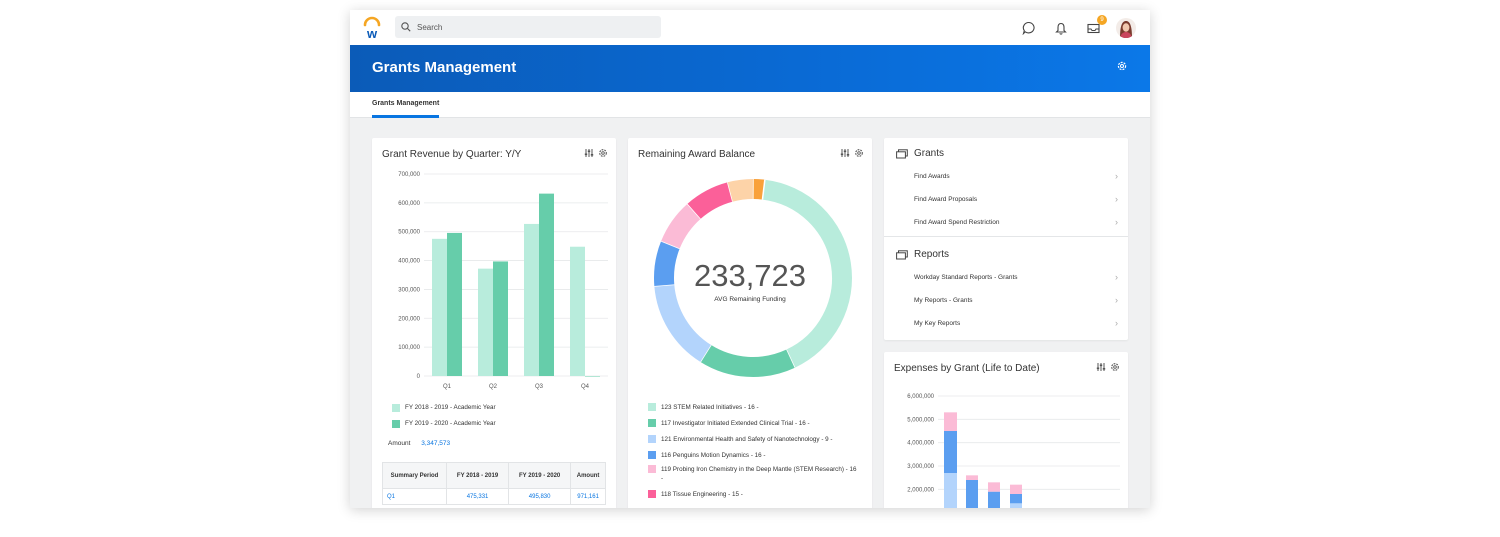  I want to click on chat-icon, so click(1029, 28).